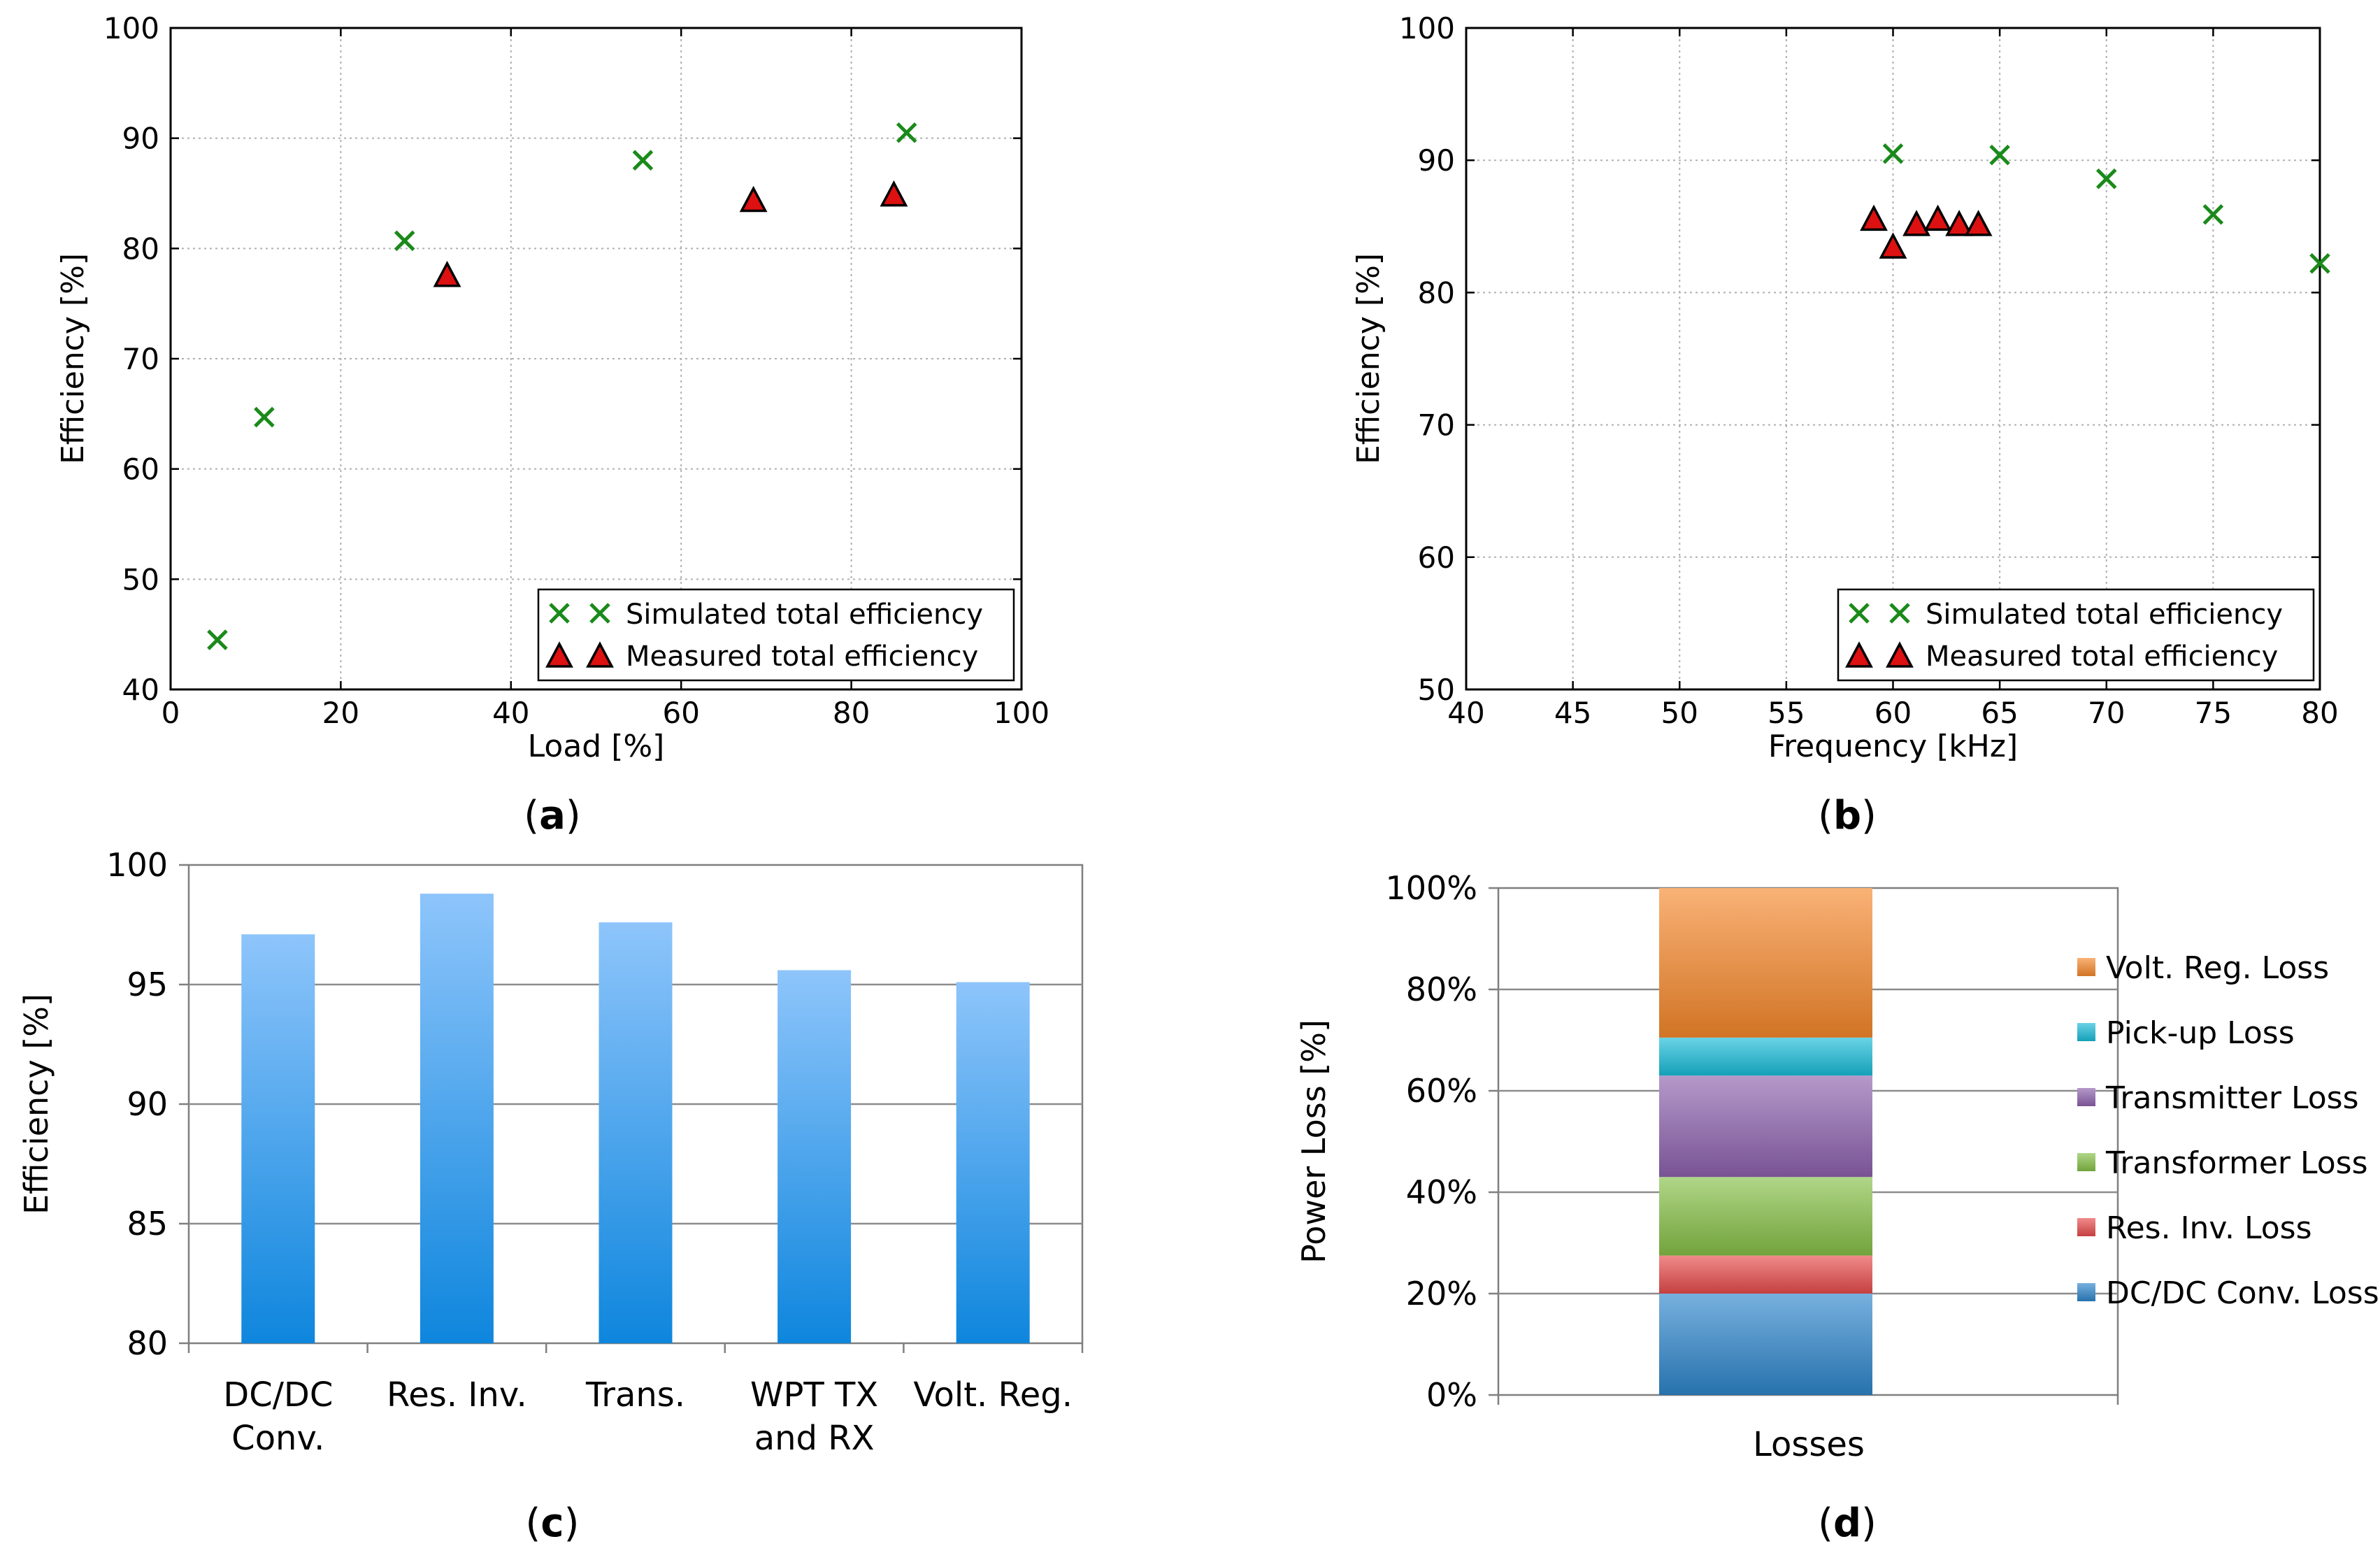 This screenshot has height=1560, width=2380. Describe the element at coordinates (1441, 1091) in the screenshot. I see `y-tick-label: 60%` at that location.